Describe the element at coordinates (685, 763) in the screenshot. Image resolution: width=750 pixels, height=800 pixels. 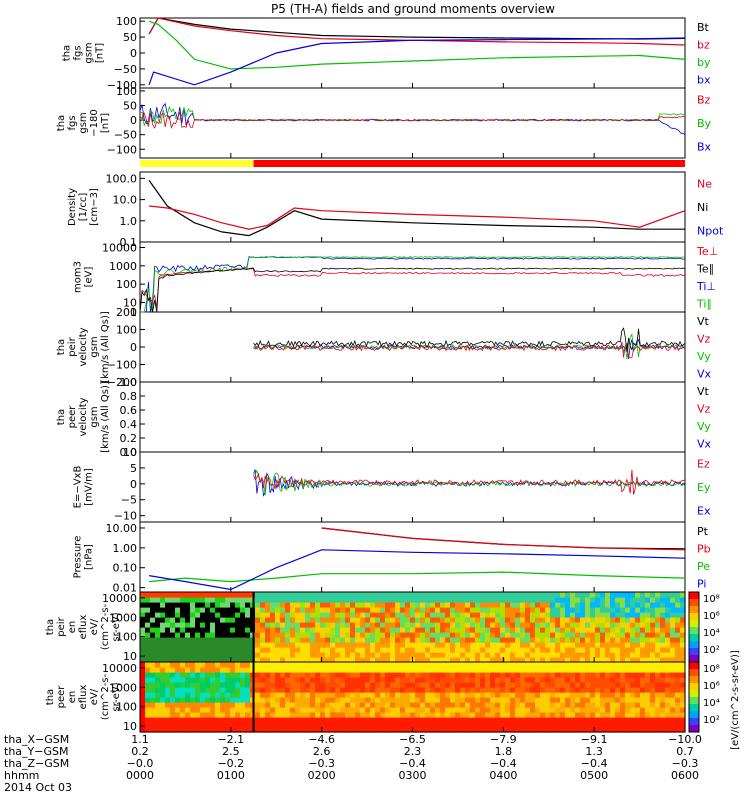
I see `x-tick-label: −0.3` at that location.